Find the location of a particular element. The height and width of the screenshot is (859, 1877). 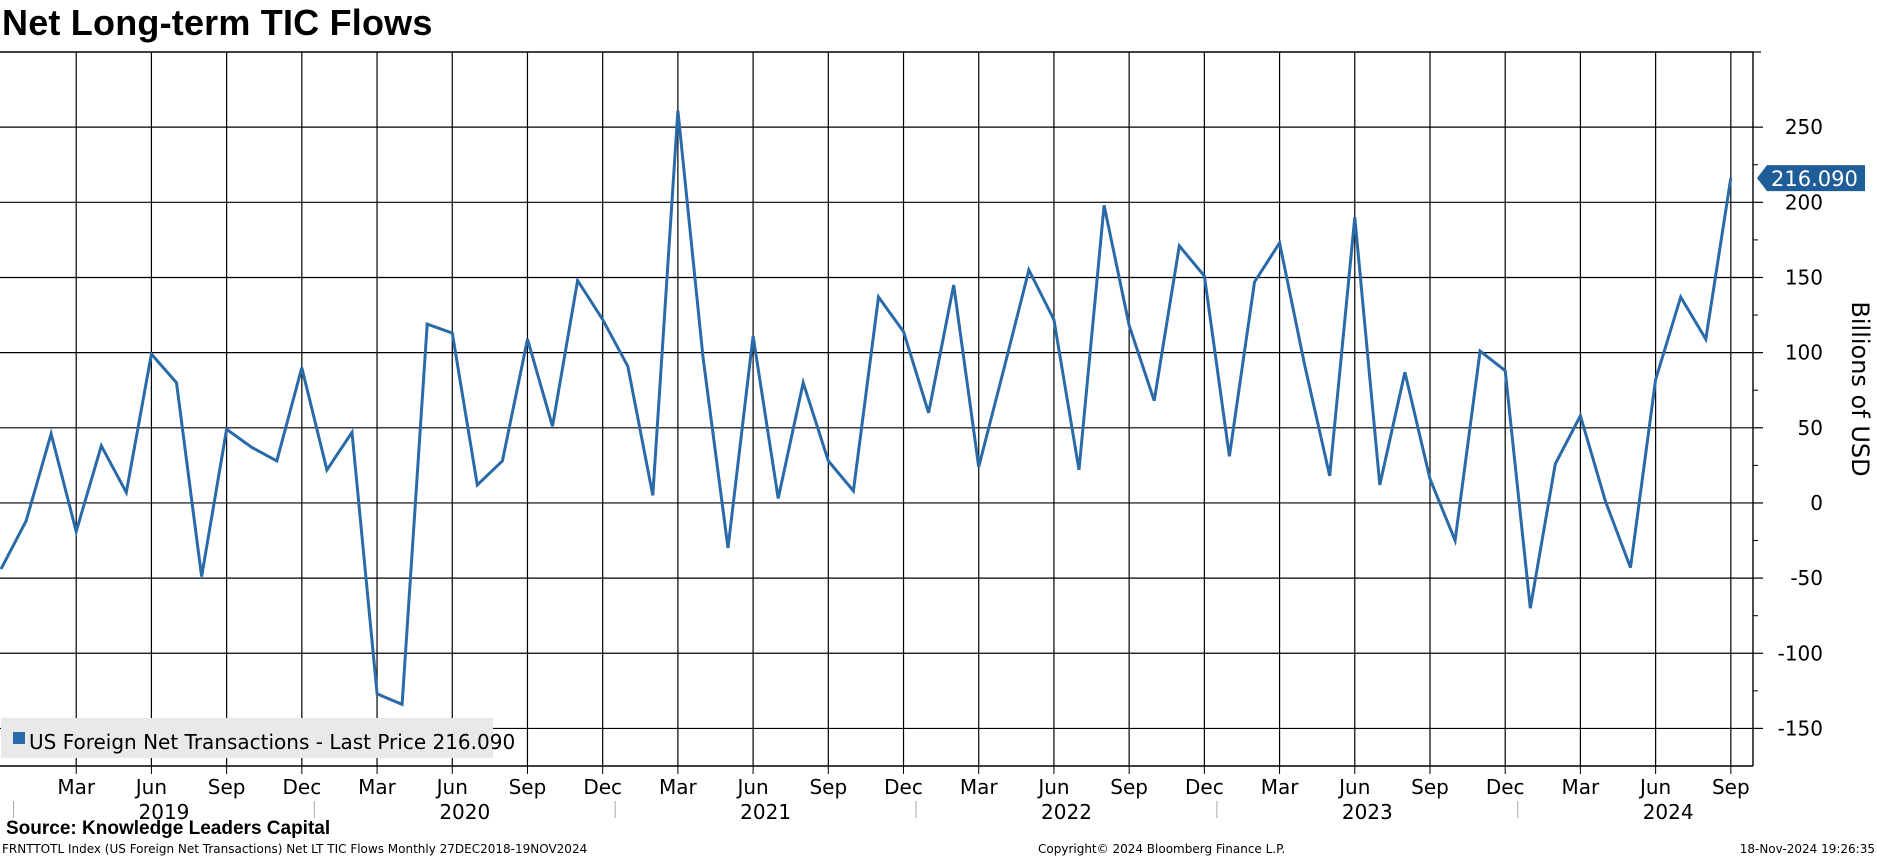

chart-title: Net Long-term TIC Flows is located at coordinates (217, 22).